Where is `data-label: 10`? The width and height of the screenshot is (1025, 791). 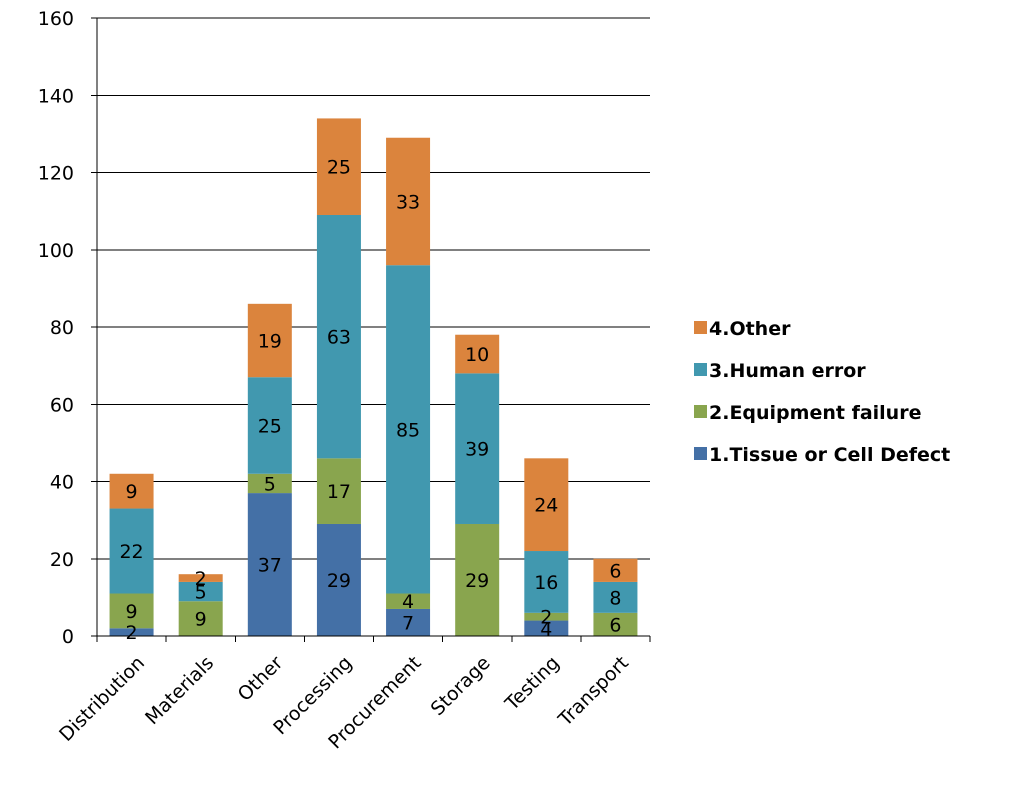
data-label: 10 is located at coordinates (477, 355).